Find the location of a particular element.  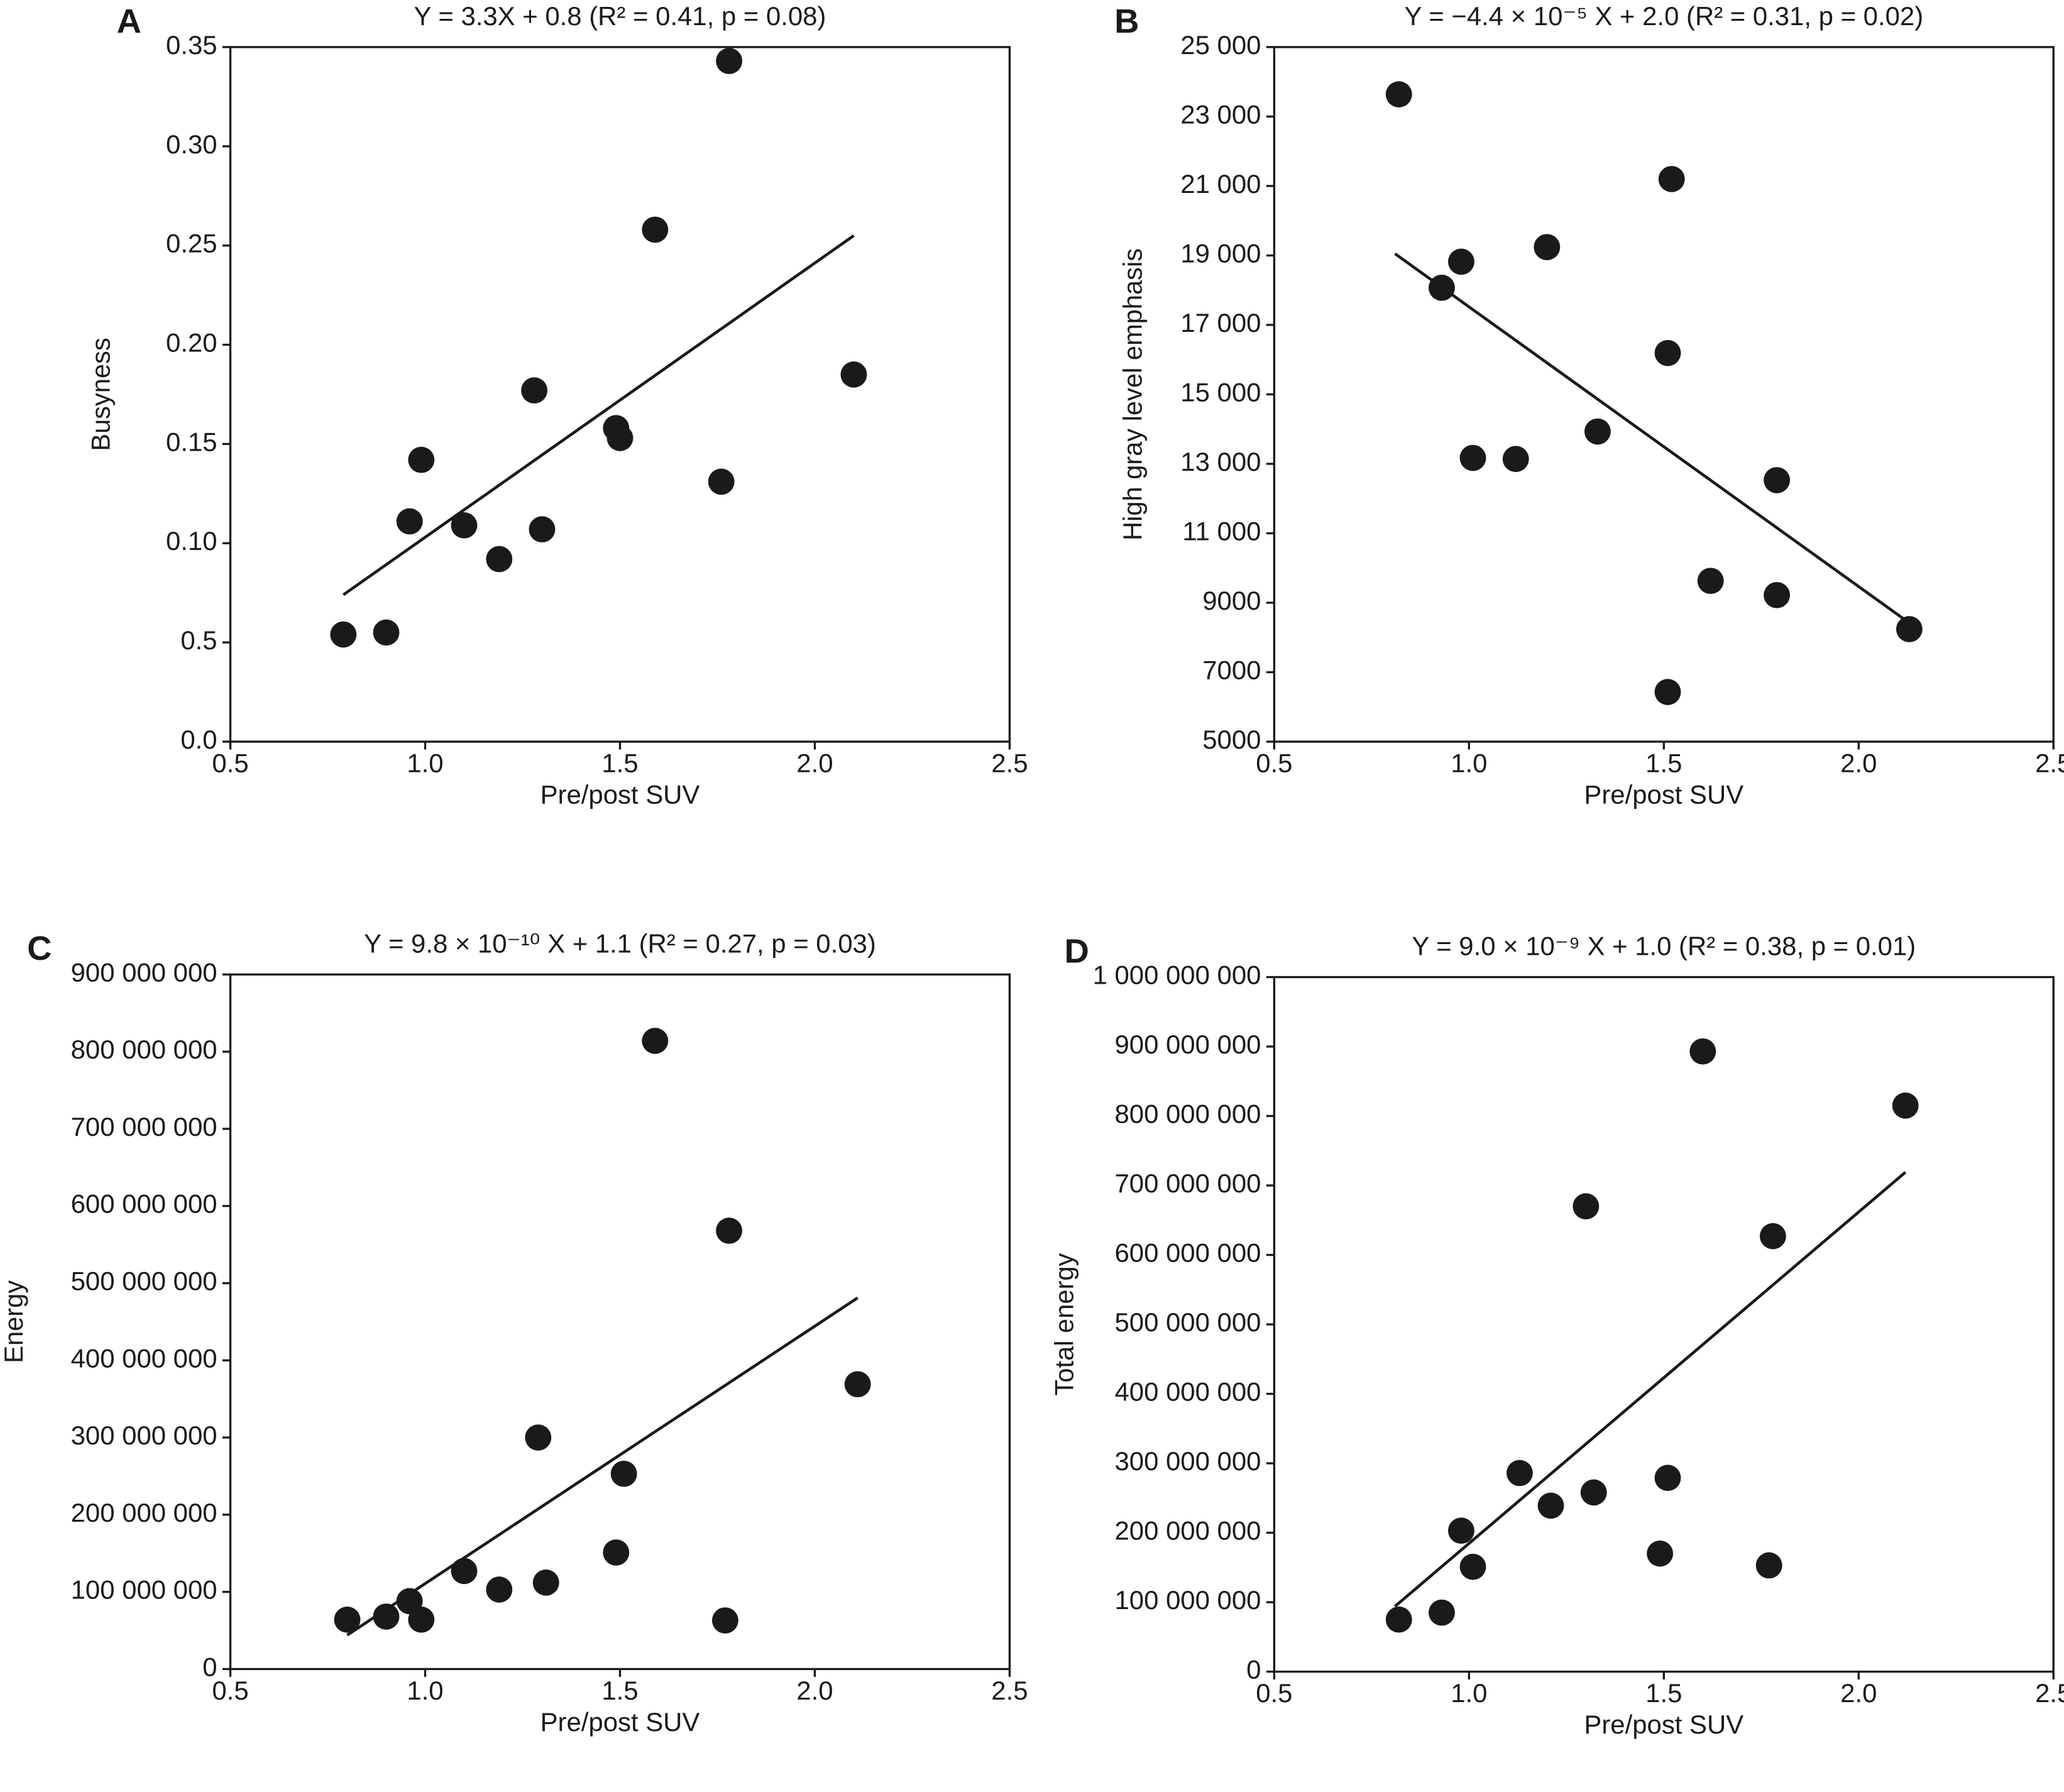

y-tick-label: 5000 is located at coordinates (1231, 739).